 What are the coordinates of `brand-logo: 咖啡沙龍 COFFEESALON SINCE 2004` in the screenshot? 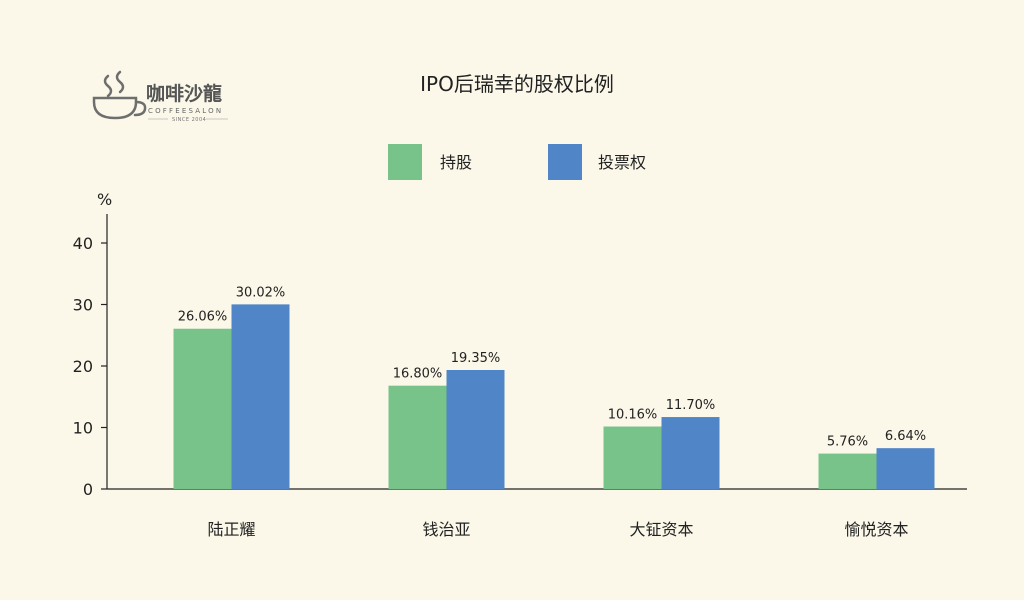 It's located at (160, 96).